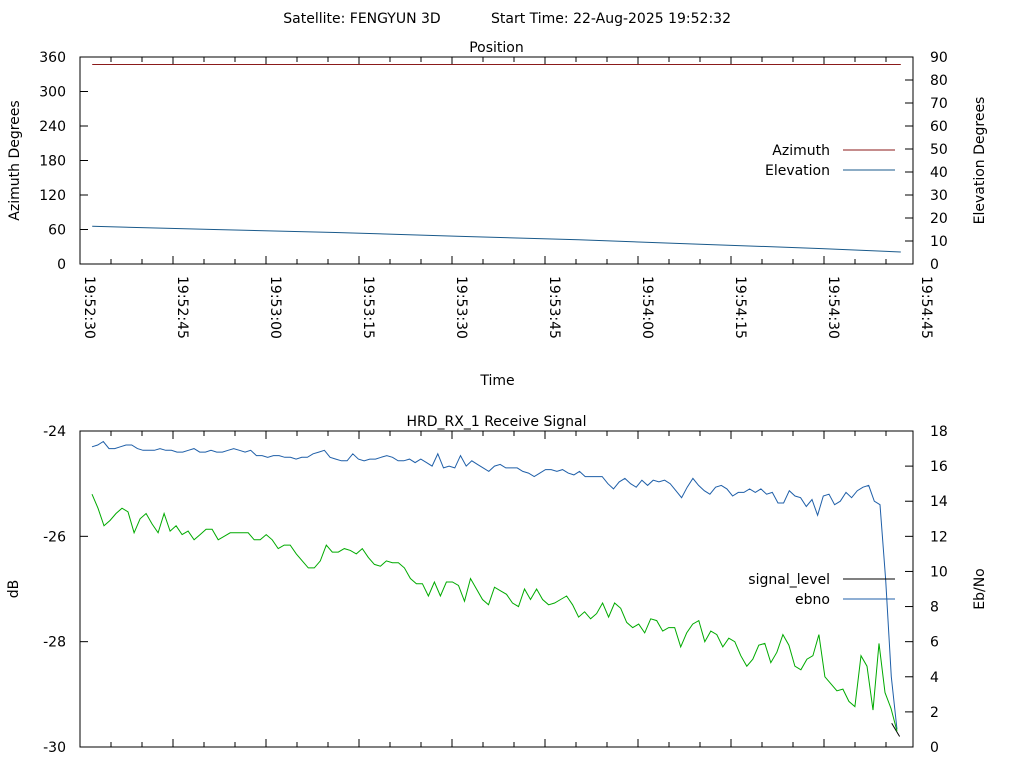  What do you see at coordinates (52, 196) in the screenshot?
I see `left-tick-label: 120` at bounding box center [52, 196].